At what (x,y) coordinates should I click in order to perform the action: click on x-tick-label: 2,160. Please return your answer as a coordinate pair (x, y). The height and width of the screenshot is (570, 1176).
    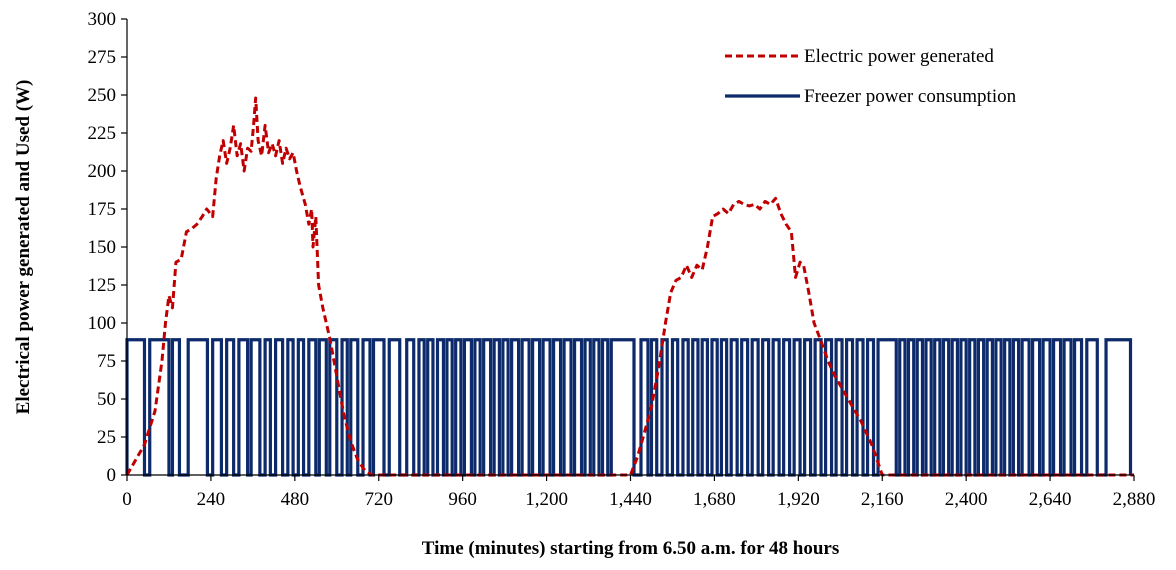
    Looking at the image, I should click on (882, 499).